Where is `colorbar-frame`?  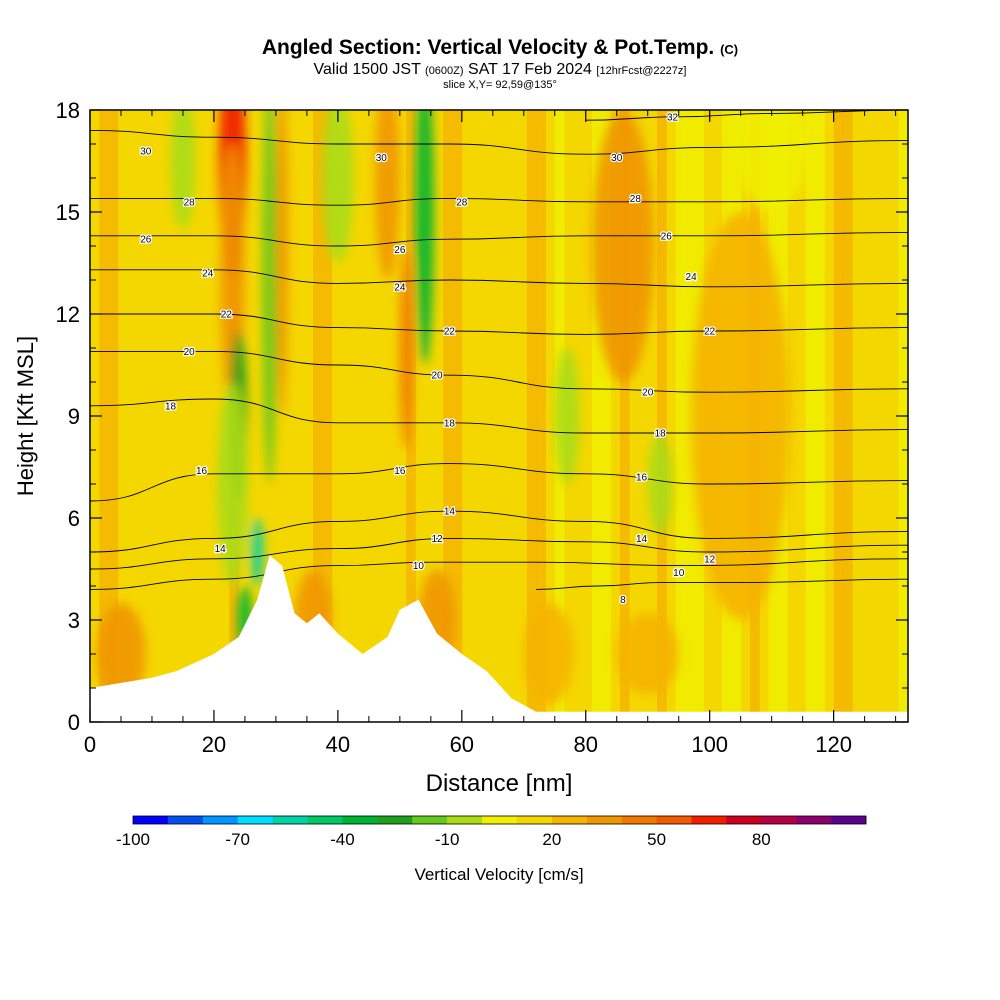
colorbar-frame is located at coordinates (499, 820).